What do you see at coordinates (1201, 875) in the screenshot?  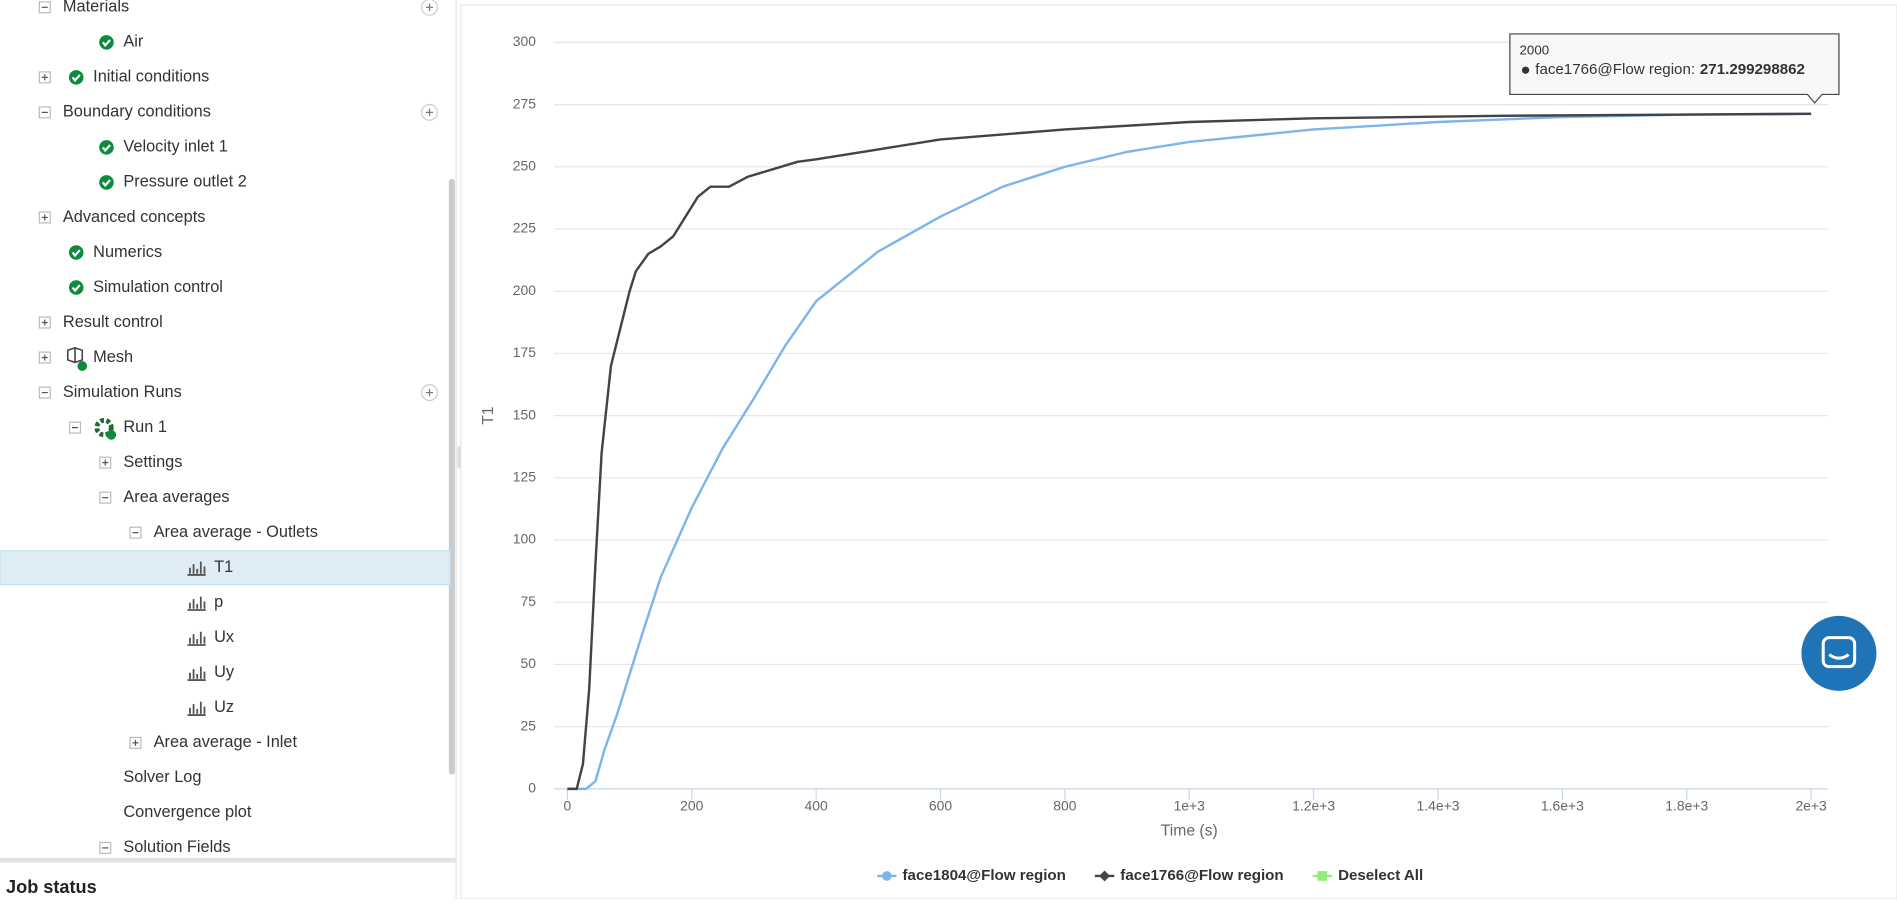 I see `legend-label: face1766@Flow region` at bounding box center [1201, 875].